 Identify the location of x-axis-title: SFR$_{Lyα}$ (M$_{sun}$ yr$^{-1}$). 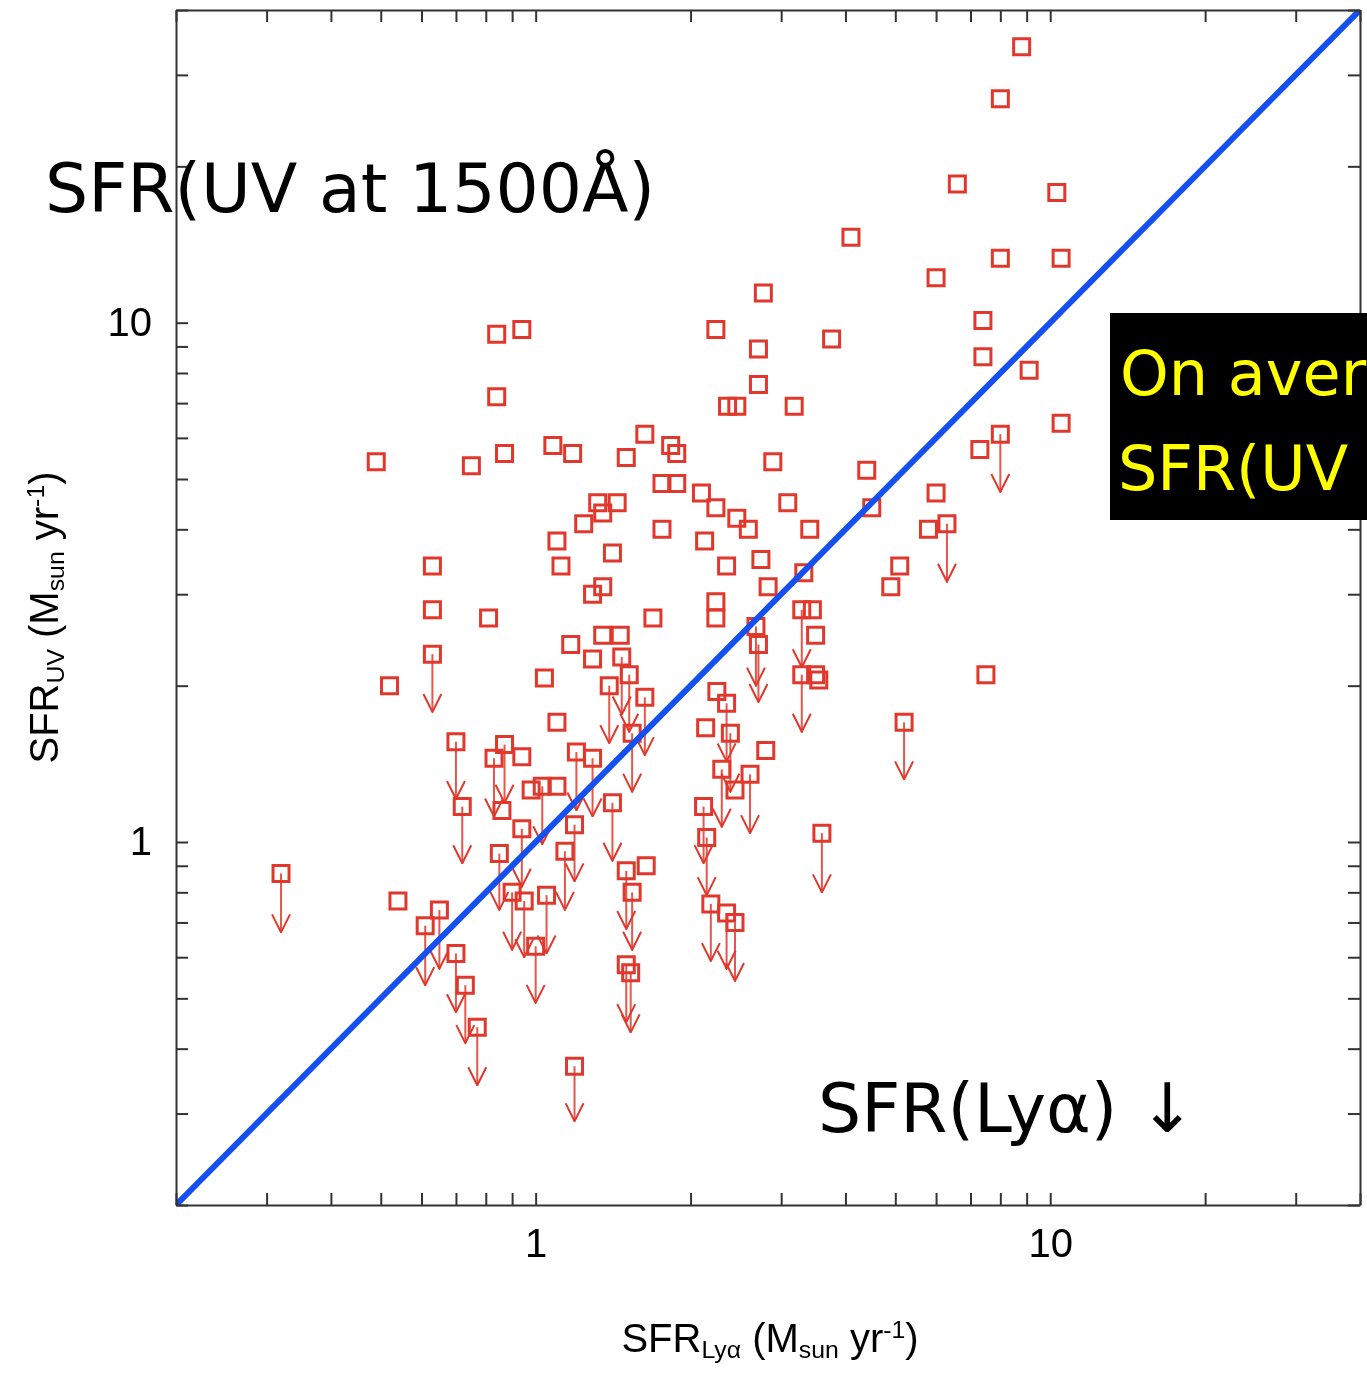
(770, 1340).